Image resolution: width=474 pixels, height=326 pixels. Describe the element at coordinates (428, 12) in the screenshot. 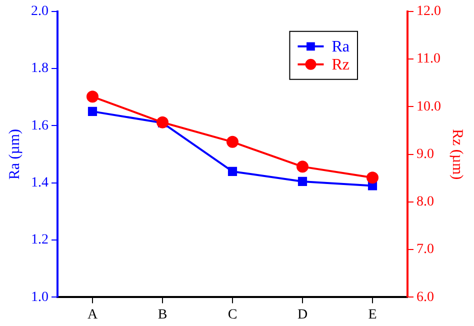

I see `y2-tick-label: 12.0` at that location.